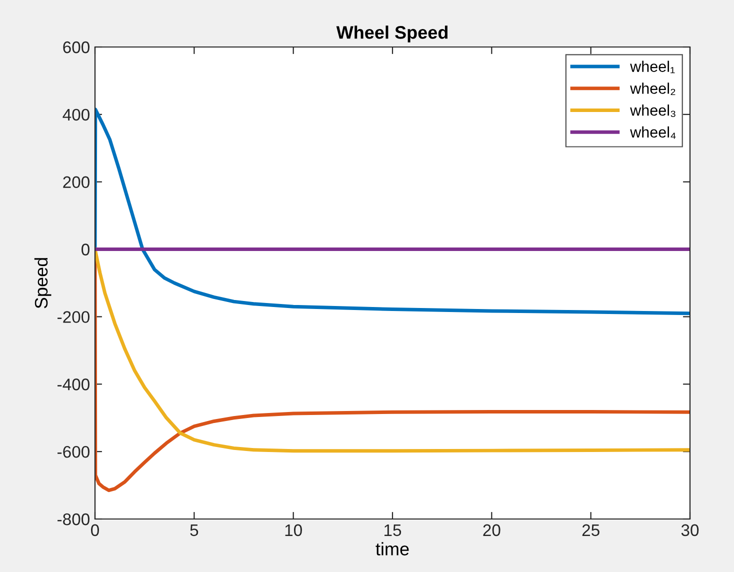 The width and height of the screenshot is (734, 572). I want to click on x-tick-label: 10, so click(293, 530).